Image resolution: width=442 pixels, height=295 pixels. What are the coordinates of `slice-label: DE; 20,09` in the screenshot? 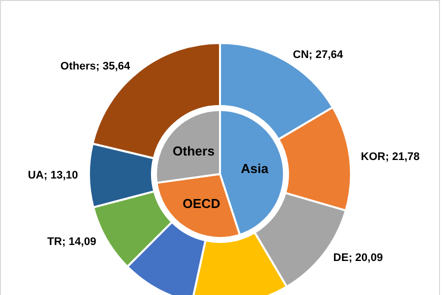 It's located at (358, 258).